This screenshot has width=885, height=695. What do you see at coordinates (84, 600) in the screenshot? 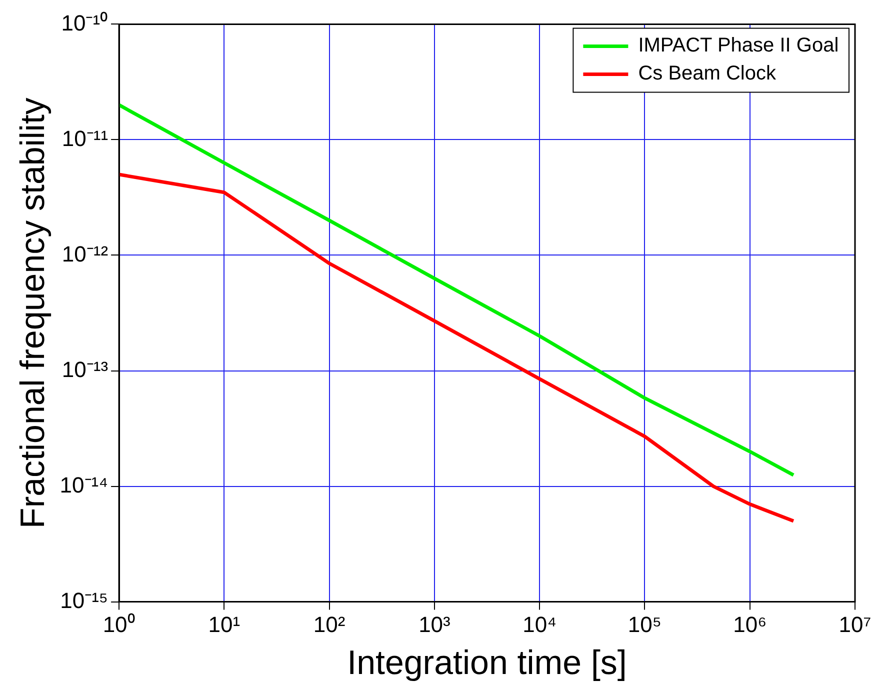
I see `y-tick-label: 10⁻¹⁵` at bounding box center [84, 600].